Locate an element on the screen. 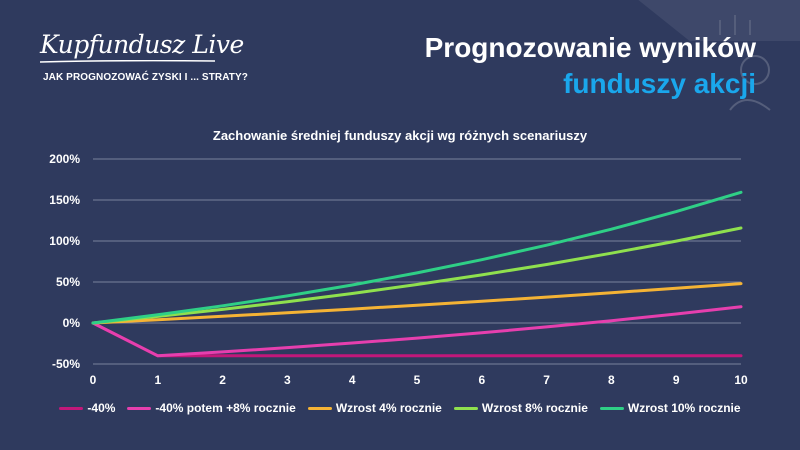 This screenshot has height=450, width=800. x-tick-label: 5 is located at coordinates (417, 380).